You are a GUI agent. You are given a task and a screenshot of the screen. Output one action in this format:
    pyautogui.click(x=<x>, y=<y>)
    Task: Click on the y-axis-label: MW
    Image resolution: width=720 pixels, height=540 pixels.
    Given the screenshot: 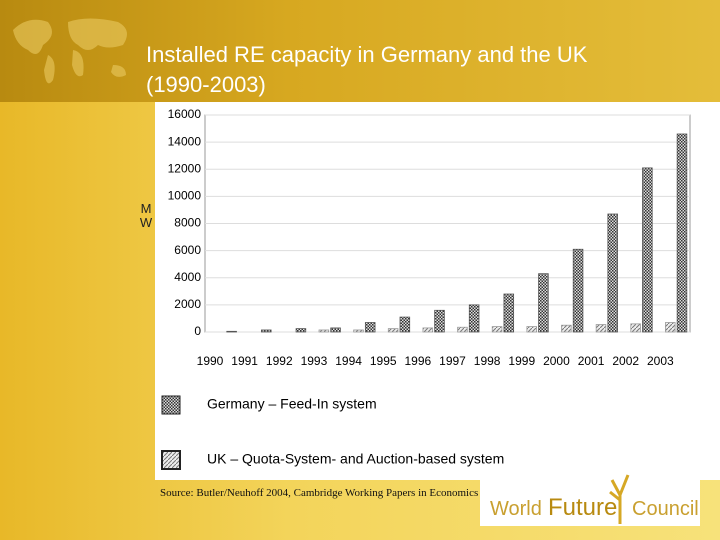 What is the action you would take?
    pyautogui.click(x=146, y=215)
    